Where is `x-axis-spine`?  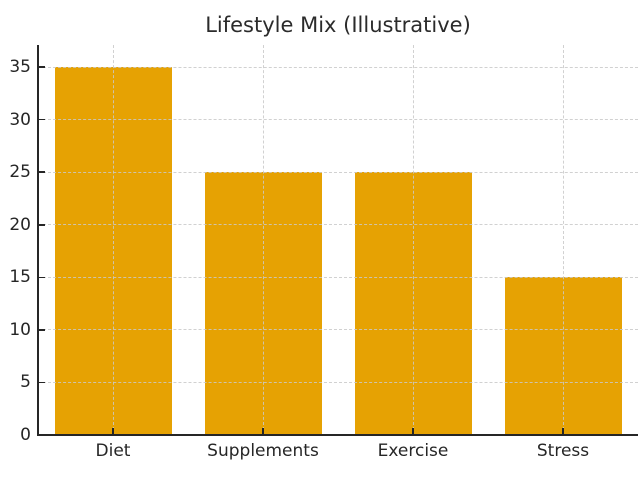
x-axis-spine is located at coordinates (337, 435).